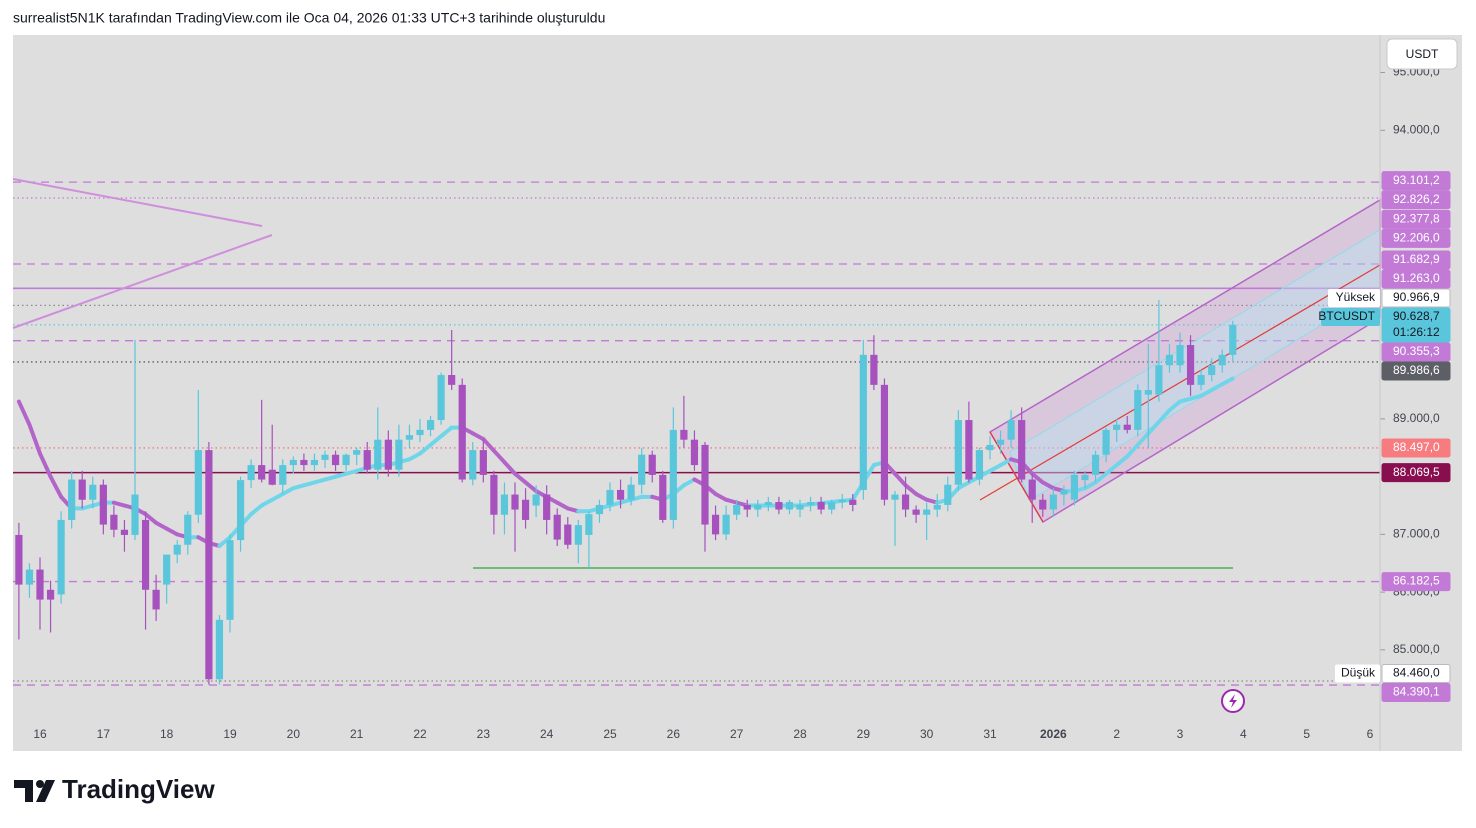 The image size is (1476, 828). Describe the element at coordinates (1416, 316) in the screenshot. I see `price-badge-label: 90.628,7` at that location.